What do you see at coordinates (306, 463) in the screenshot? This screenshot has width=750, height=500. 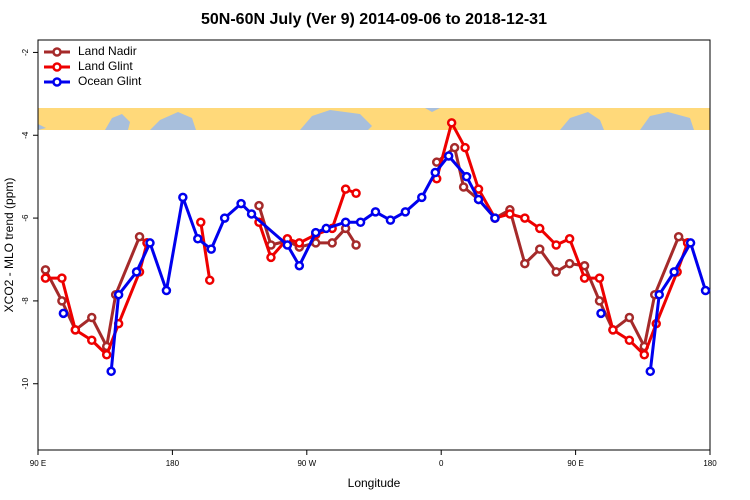 I see `x-tick-label: 90 W` at bounding box center [306, 463].